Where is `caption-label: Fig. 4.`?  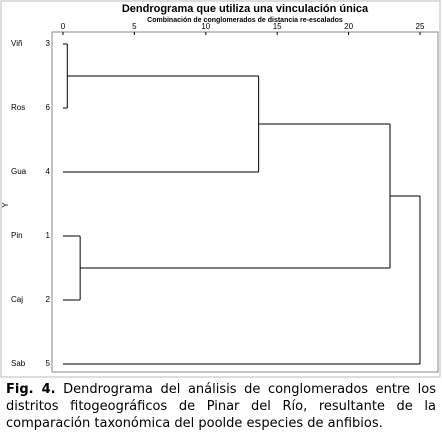 caption-label: Fig. 4. is located at coordinates (31, 389).